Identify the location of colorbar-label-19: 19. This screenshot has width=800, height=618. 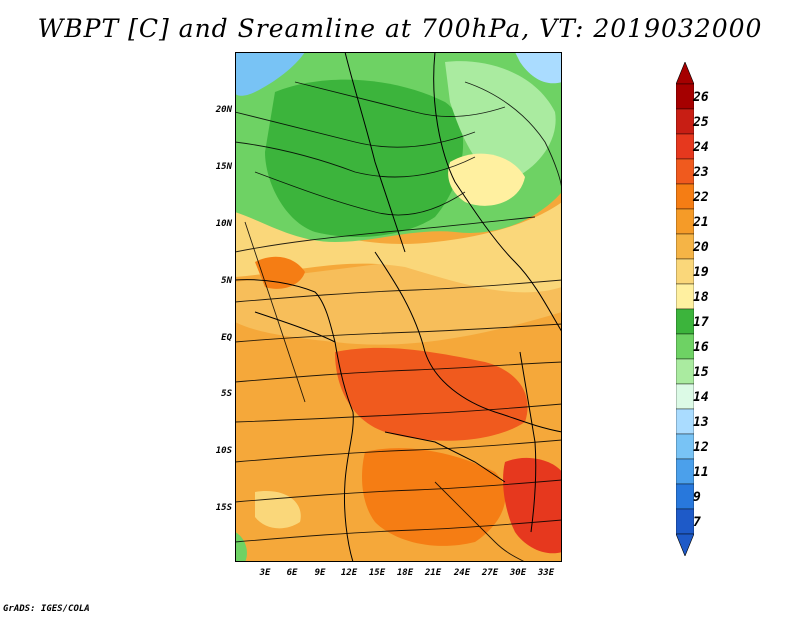
(701, 272).